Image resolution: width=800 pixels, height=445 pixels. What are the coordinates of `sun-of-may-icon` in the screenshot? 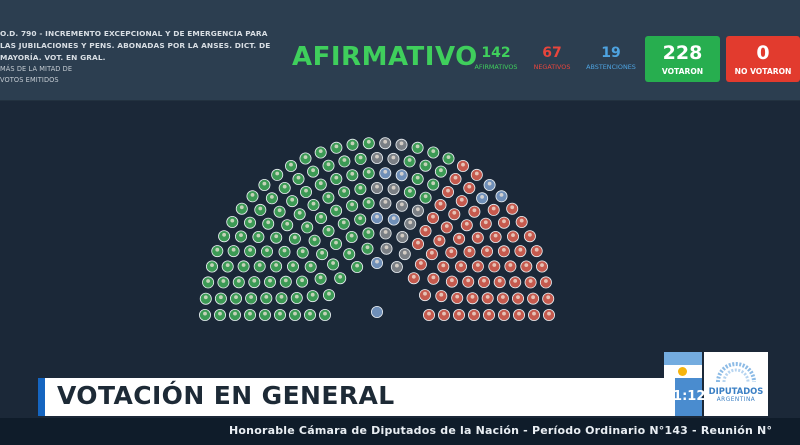 It's located at (682, 371).